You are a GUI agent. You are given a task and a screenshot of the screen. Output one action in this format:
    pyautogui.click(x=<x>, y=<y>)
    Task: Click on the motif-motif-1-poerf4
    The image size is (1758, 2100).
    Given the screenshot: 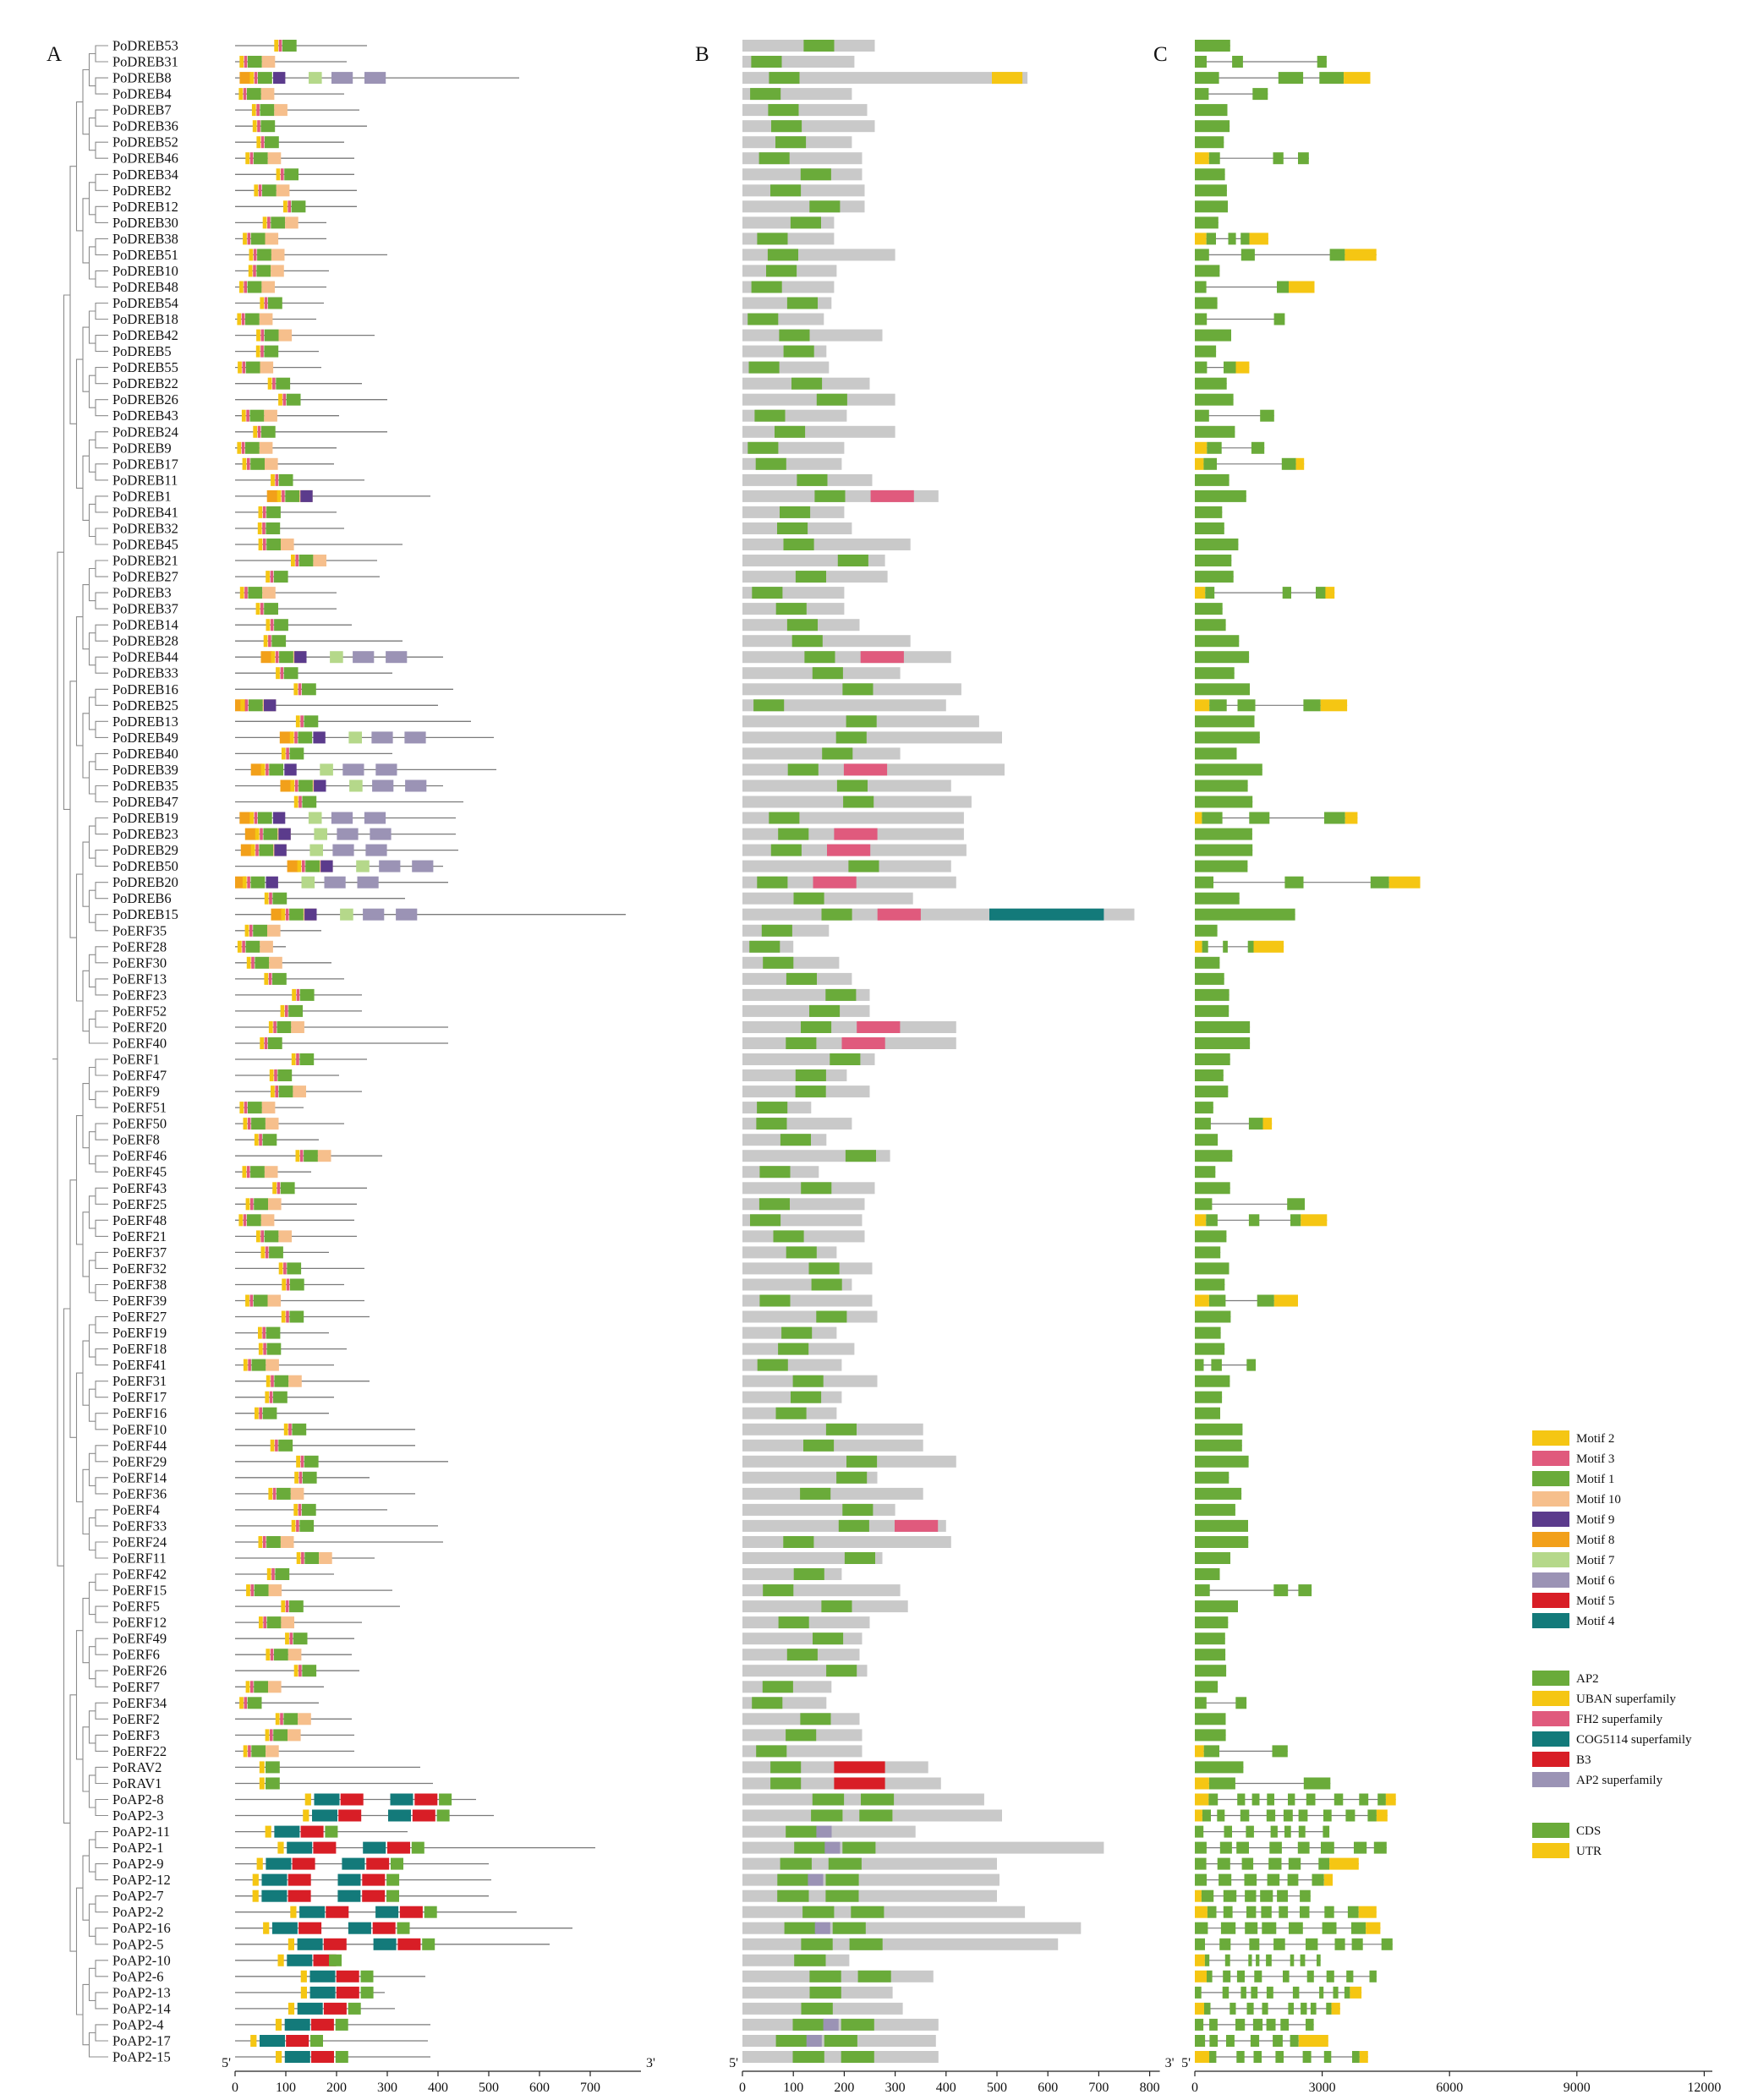 What is the action you would take?
    pyautogui.click(x=308, y=1509)
    